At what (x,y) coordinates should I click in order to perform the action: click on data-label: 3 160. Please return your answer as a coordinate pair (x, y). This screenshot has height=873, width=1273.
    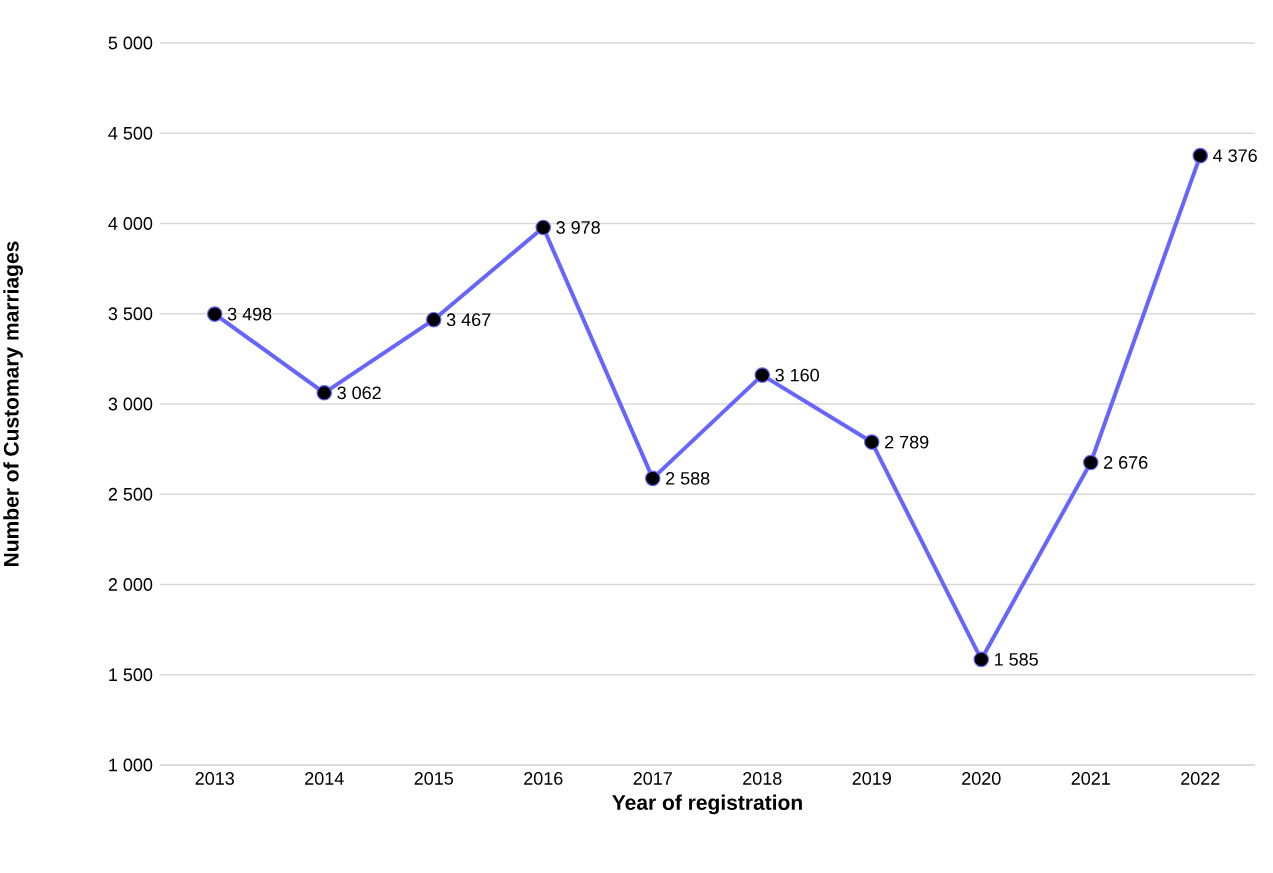
    Looking at the image, I should click on (797, 375).